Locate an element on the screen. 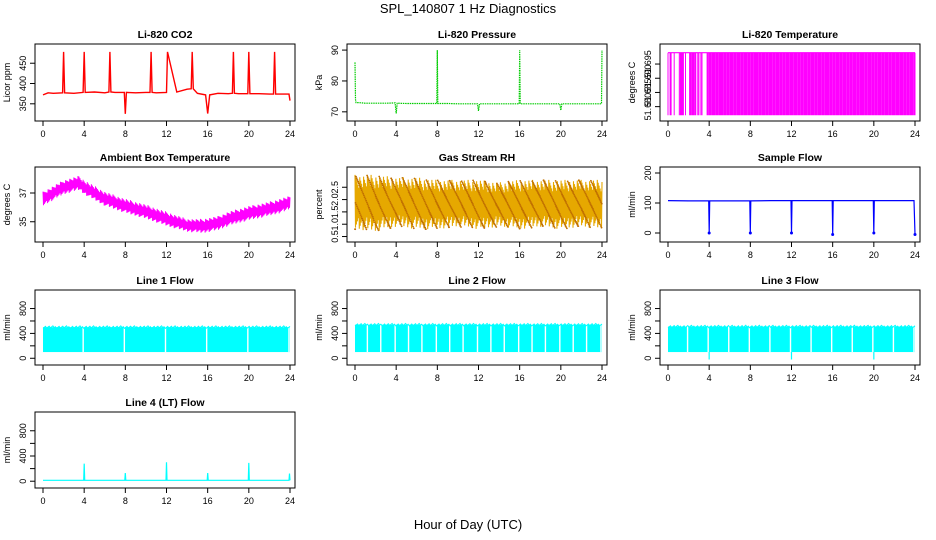  series-band is located at coordinates (478, 202).